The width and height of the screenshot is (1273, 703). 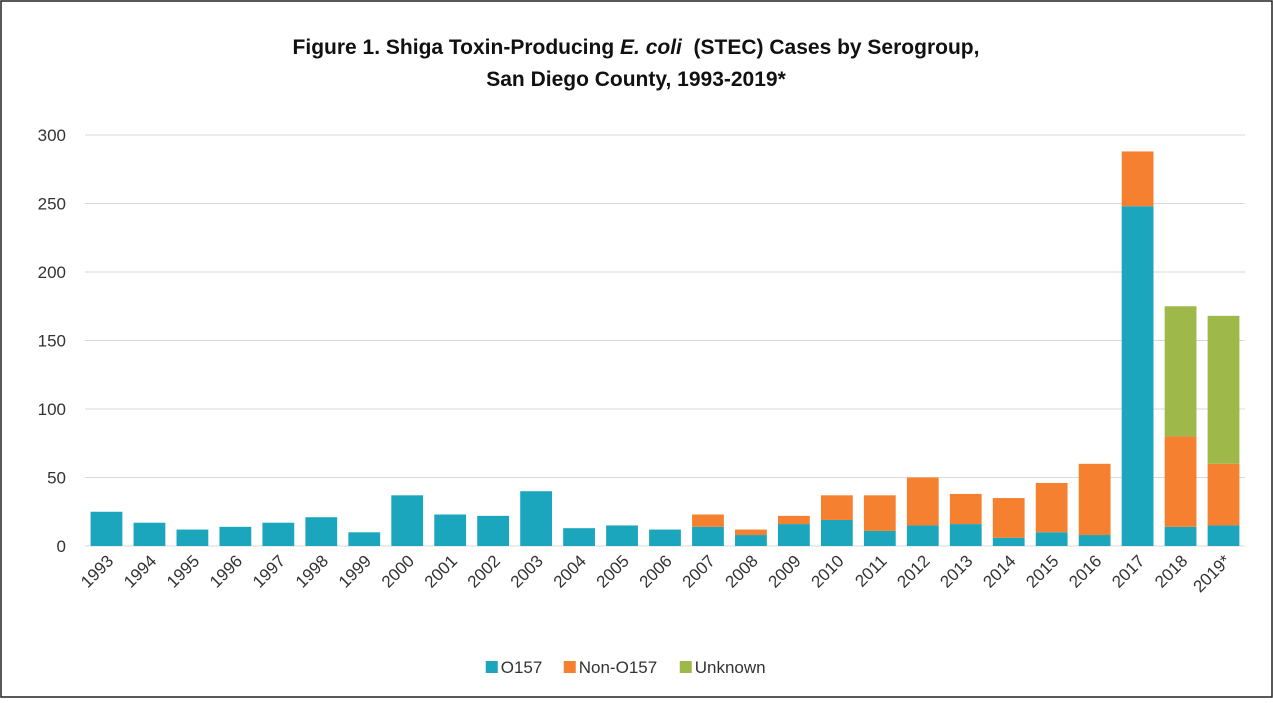 What do you see at coordinates (456, 47) in the screenshot?
I see `title-part: Figure 1. Shiga Toxin-Producing` at bounding box center [456, 47].